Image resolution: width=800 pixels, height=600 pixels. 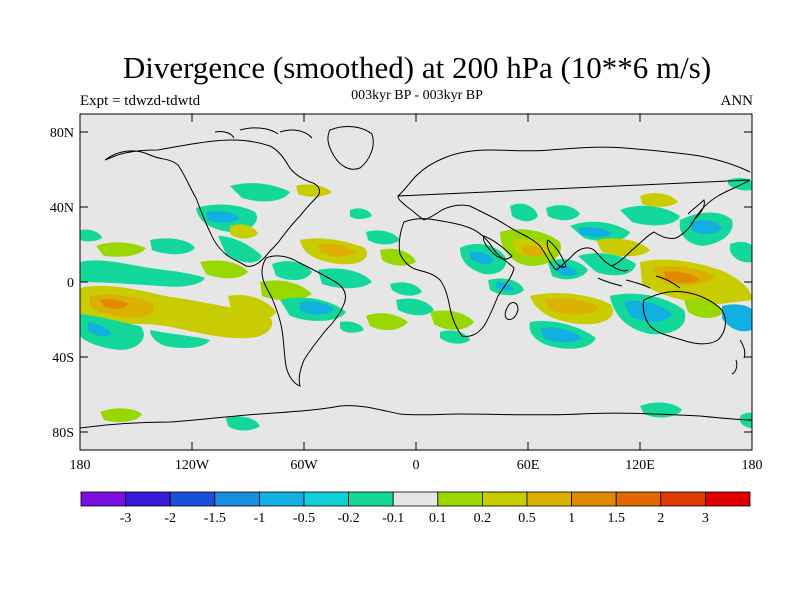 What do you see at coordinates (684, 318) in the screenshot?
I see `australia-coast` at bounding box center [684, 318].